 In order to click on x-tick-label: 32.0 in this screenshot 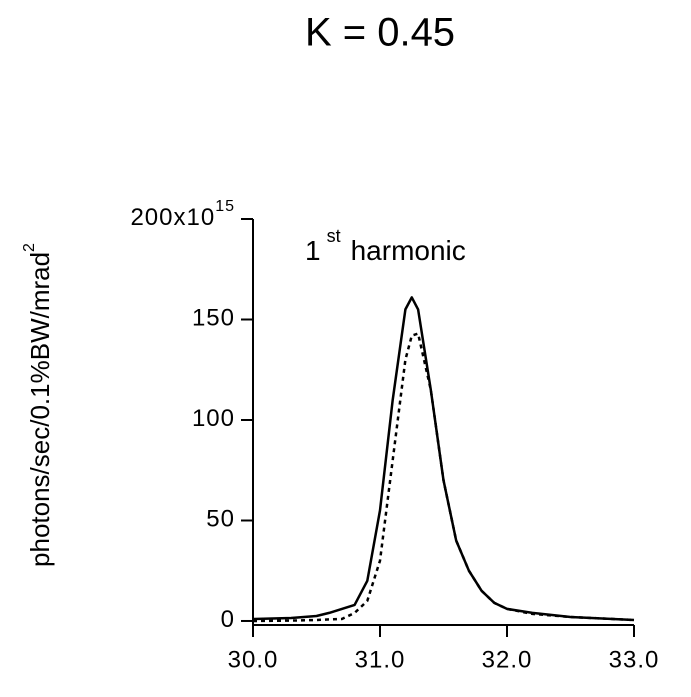, I will do `click(507, 659)`.